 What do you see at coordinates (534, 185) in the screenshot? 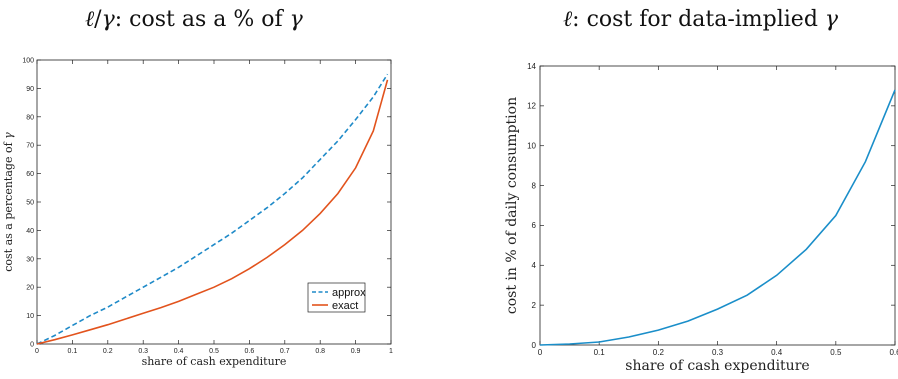
I see `y-tick-label: 8` at bounding box center [534, 185].